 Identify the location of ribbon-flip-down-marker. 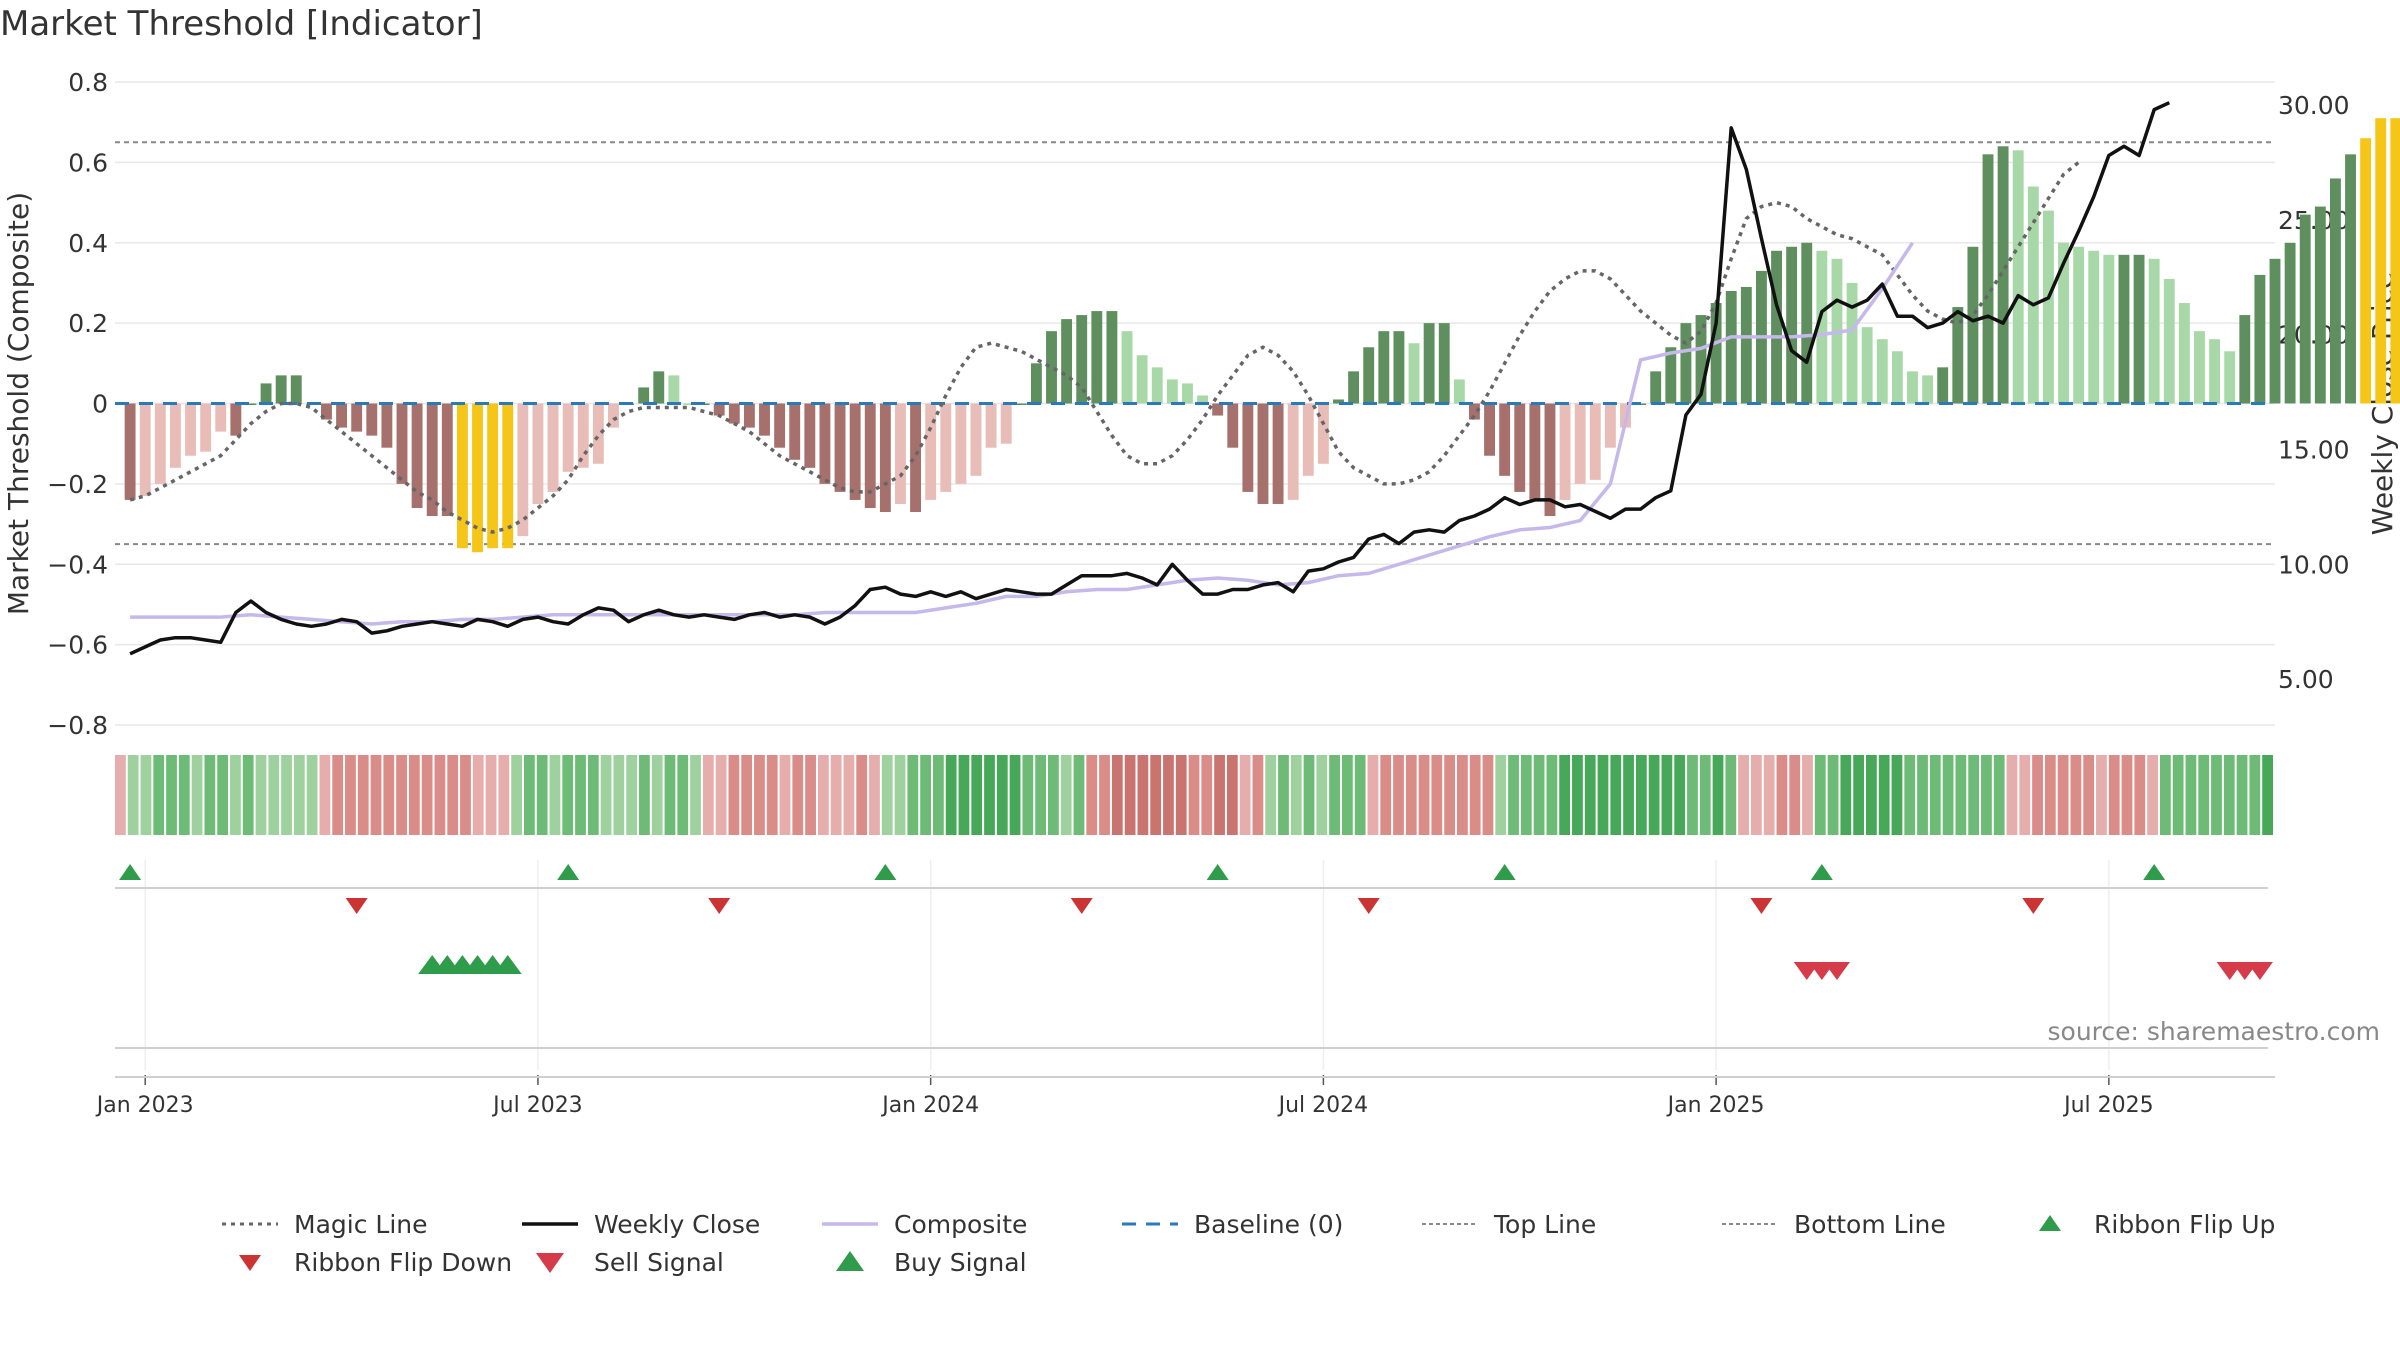
(1368, 906).